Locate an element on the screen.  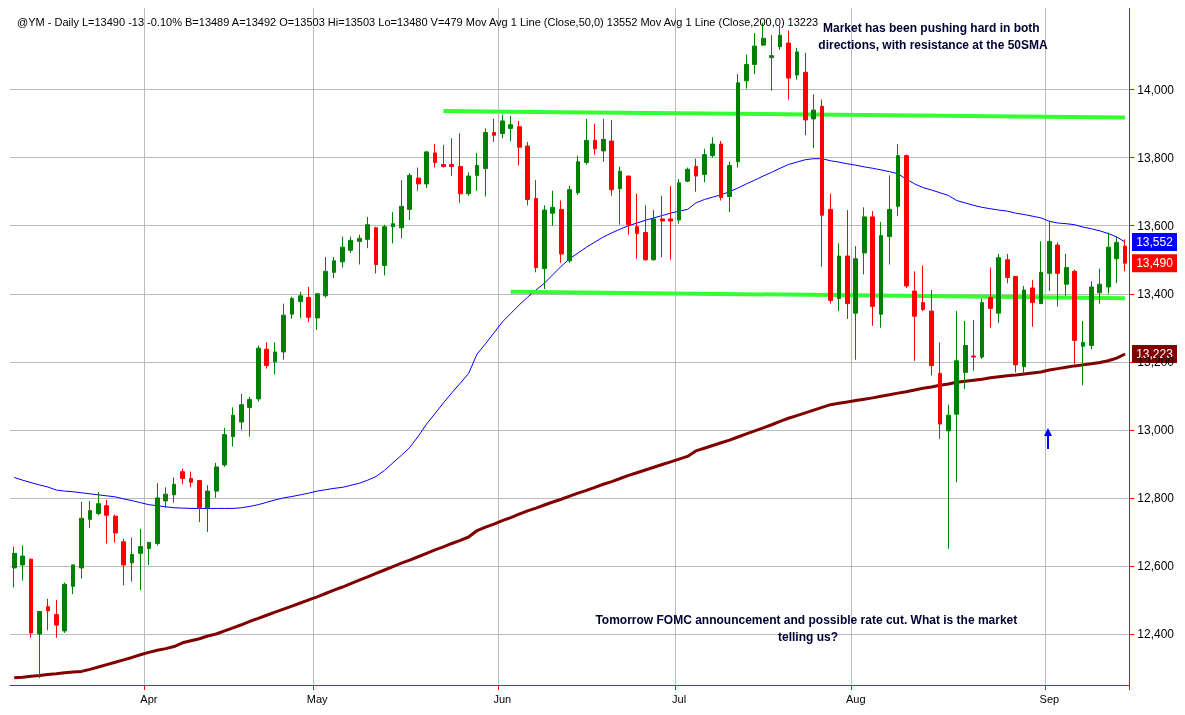
annotation: Tomorrow FOMC announcement and possible rate cut. What is the market telling us? is located at coordinates (808, 628).